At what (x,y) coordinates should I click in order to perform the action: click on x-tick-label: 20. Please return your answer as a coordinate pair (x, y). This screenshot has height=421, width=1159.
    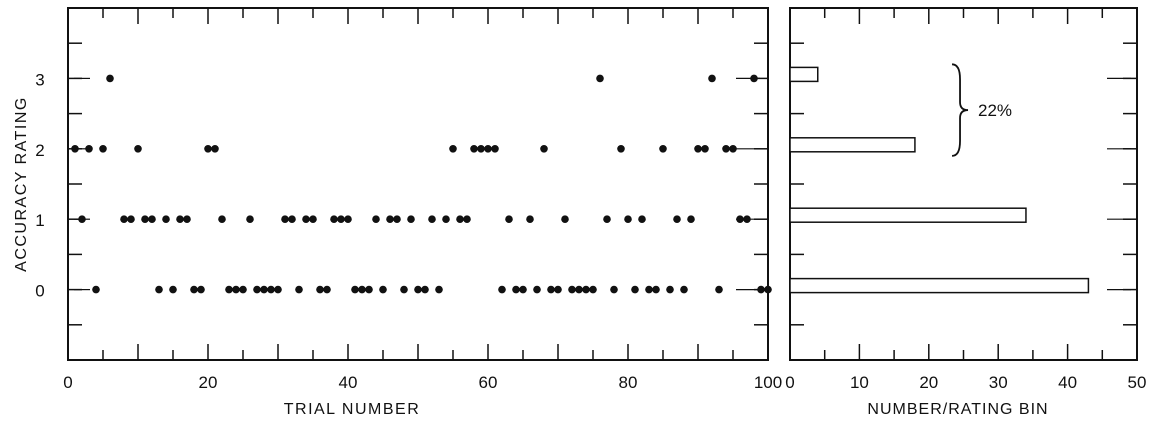
    Looking at the image, I should click on (208, 382).